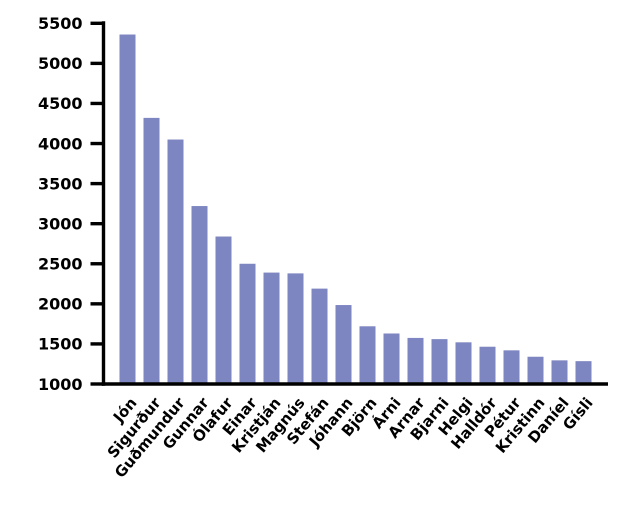  Describe the element at coordinates (223, 310) in the screenshot. I see `bar-Ólafur` at that location.